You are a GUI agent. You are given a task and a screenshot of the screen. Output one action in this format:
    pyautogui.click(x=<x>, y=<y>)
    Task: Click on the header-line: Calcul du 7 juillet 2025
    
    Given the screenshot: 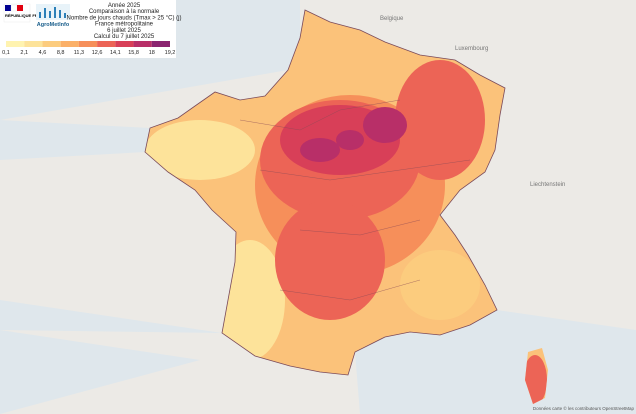 What is the action you would take?
    pyautogui.click(x=124, y=37)
    